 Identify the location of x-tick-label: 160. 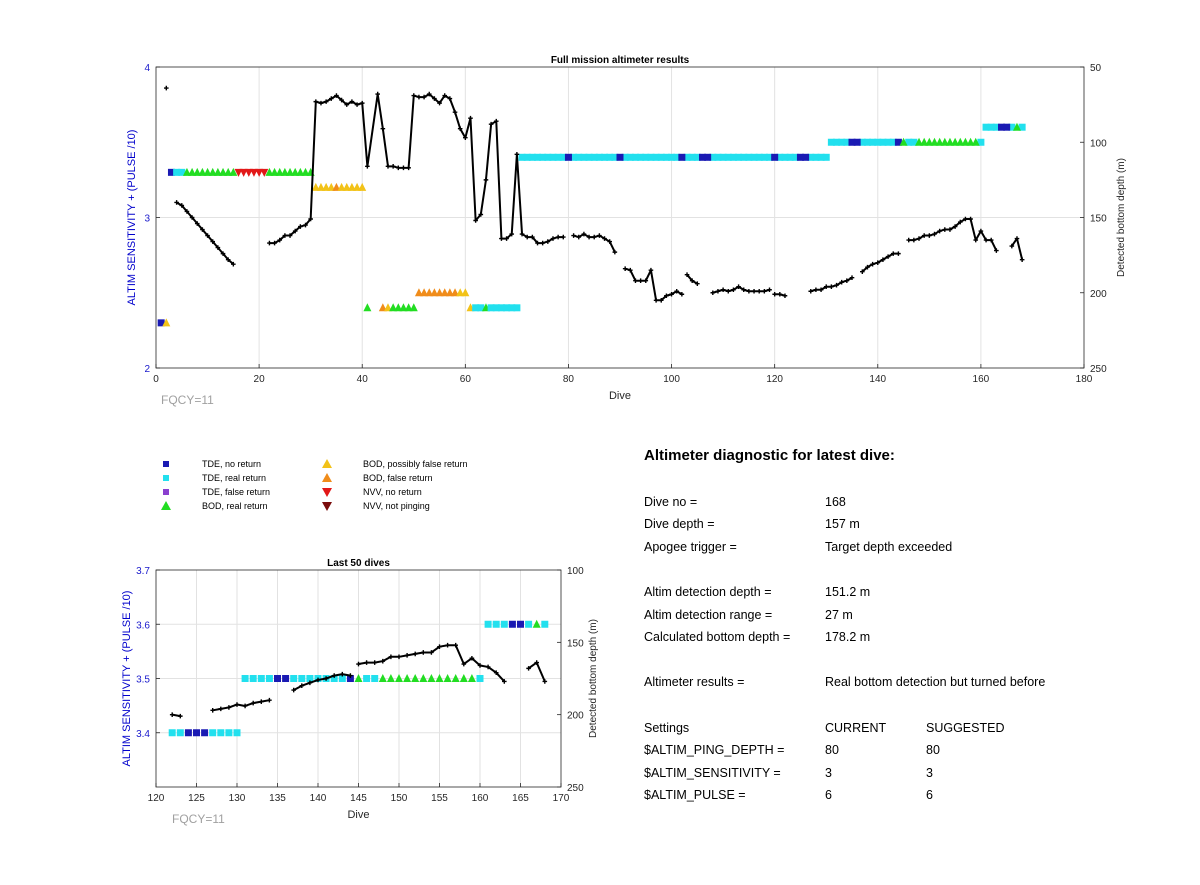
(480, 798).